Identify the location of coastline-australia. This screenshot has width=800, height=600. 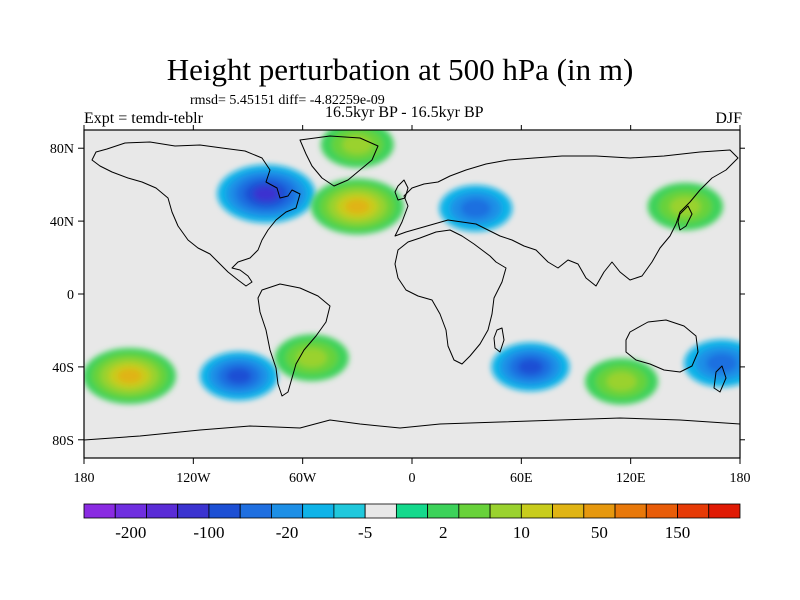
(662, 346).